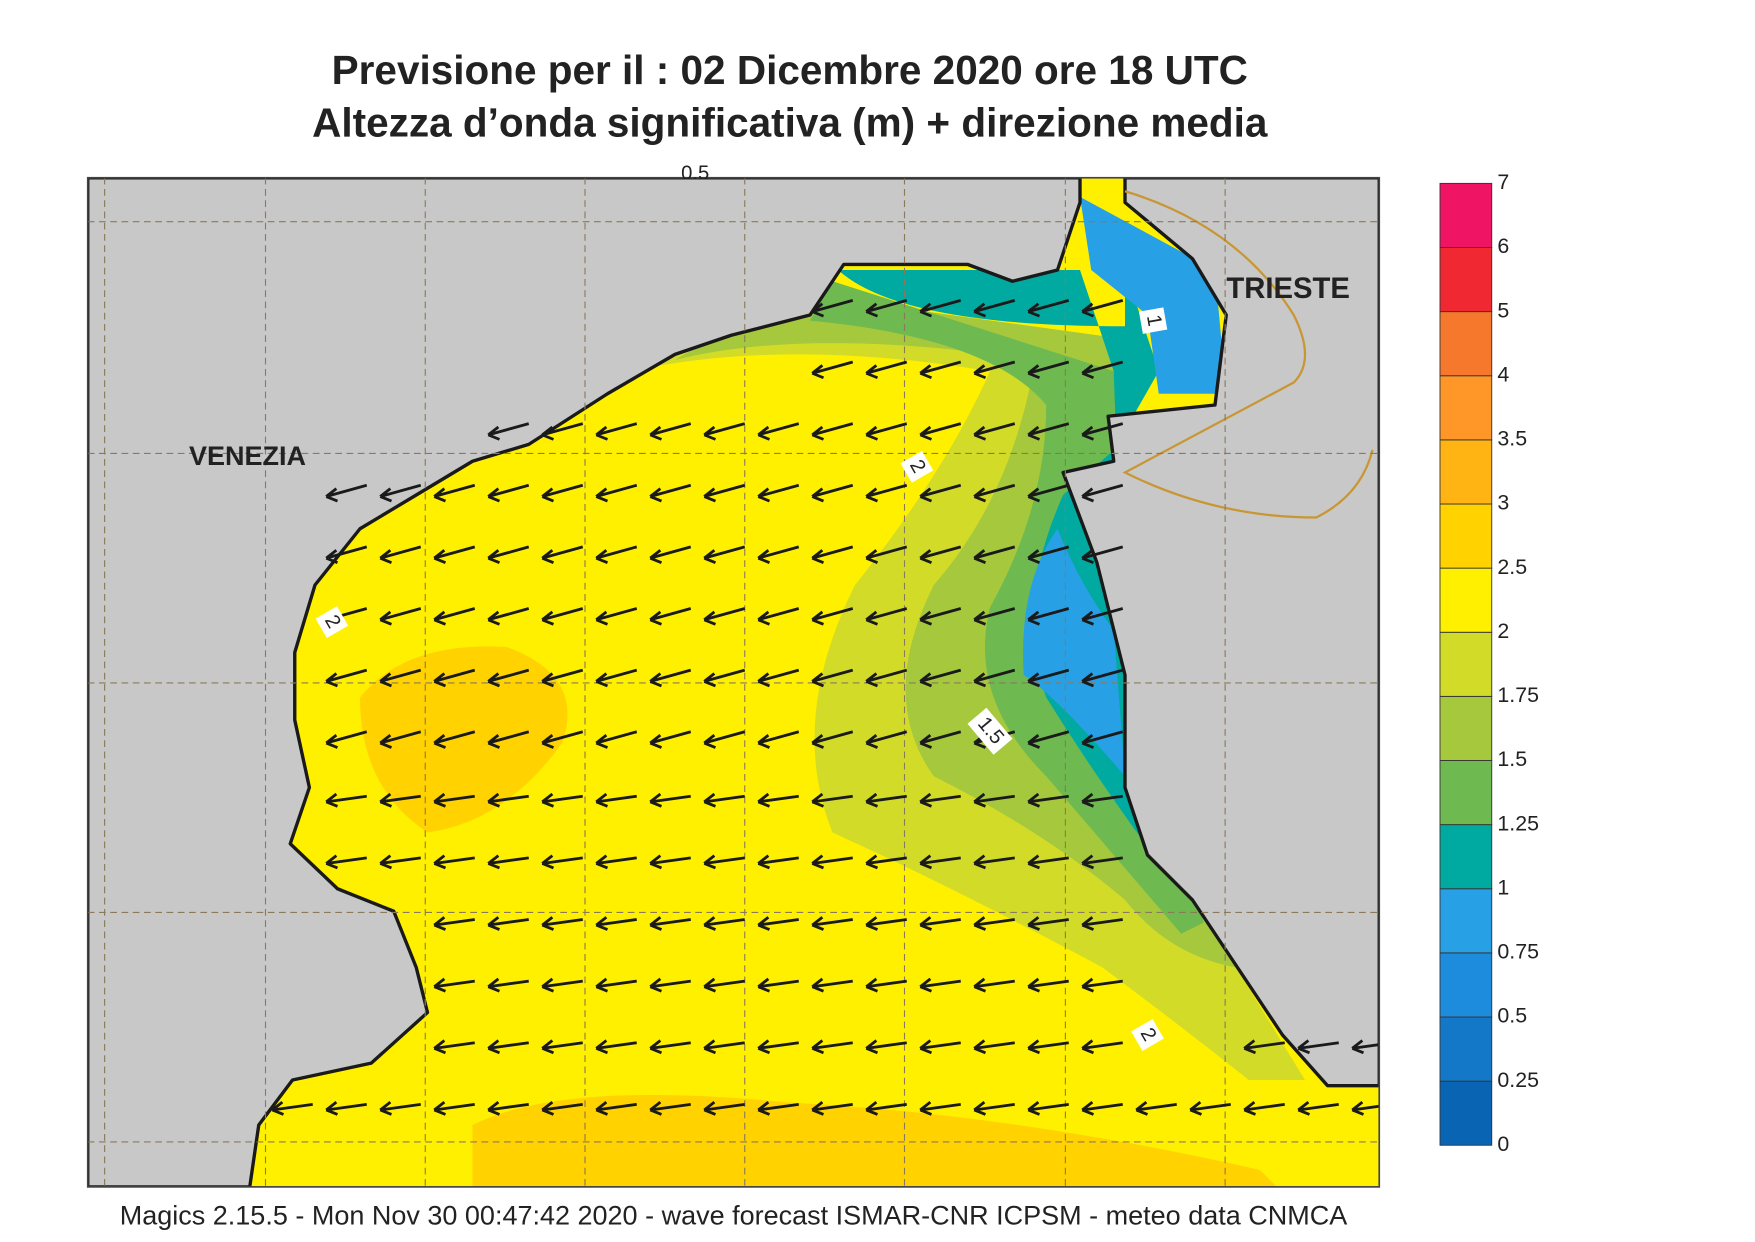 The image size is (1755, 1242). Describe the element at coordinates (1518, 952) in the screenshot. I see `legend-label: 0.75` at that location.